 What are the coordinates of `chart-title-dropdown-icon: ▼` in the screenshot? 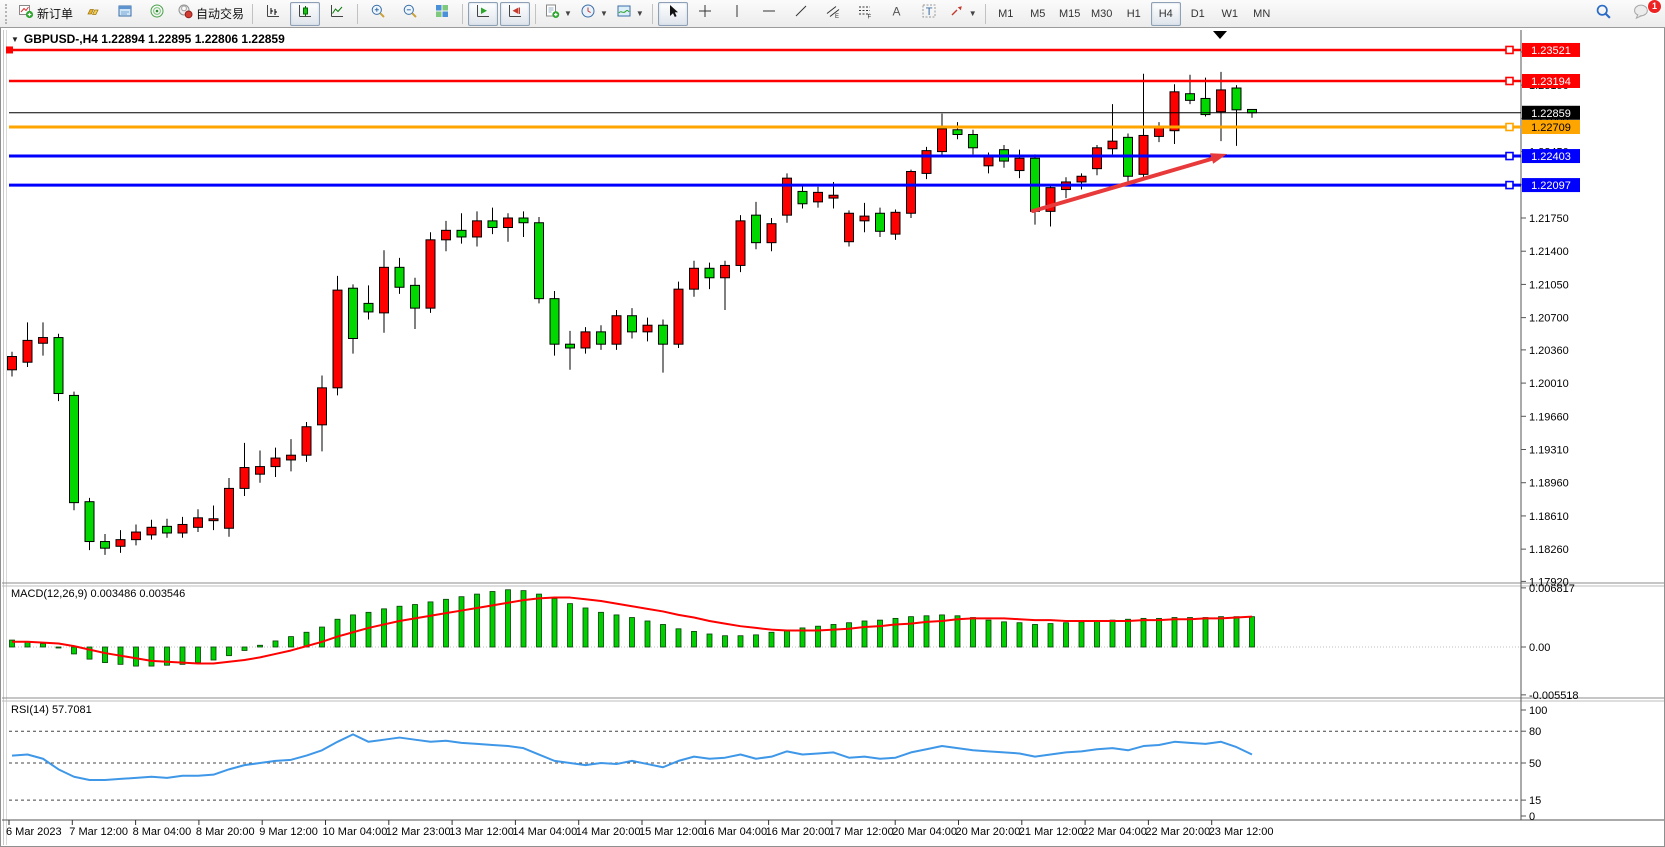 It's located at (15, 39).